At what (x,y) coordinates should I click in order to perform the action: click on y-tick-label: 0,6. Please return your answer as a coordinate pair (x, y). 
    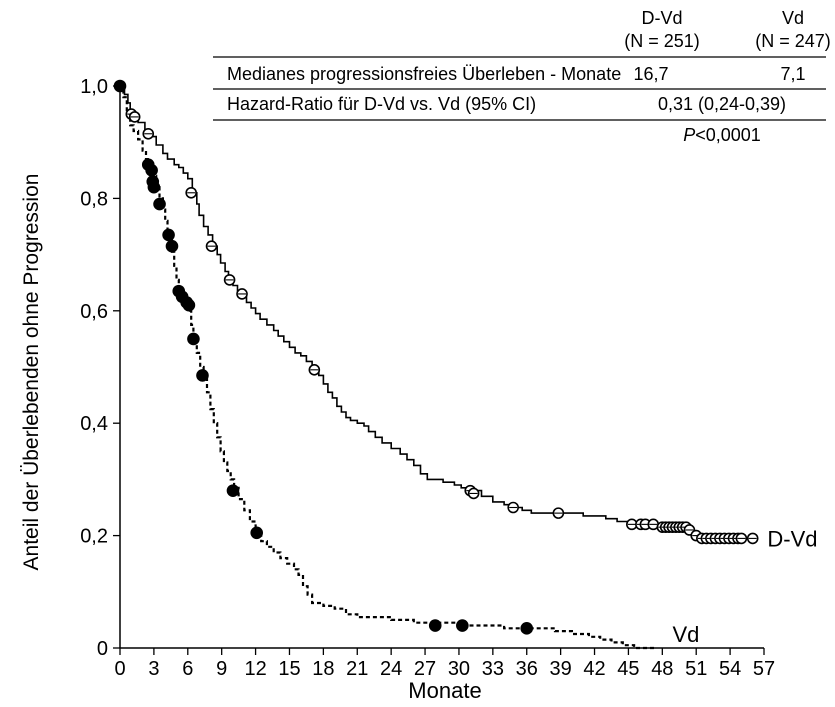
    Looking at the image, I should click on (94, 312).